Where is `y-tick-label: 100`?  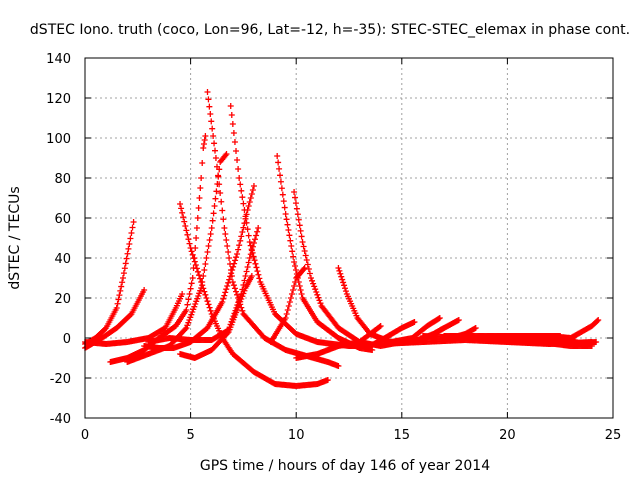
y-tick-label: 100 is located at coordinates (58, 139).